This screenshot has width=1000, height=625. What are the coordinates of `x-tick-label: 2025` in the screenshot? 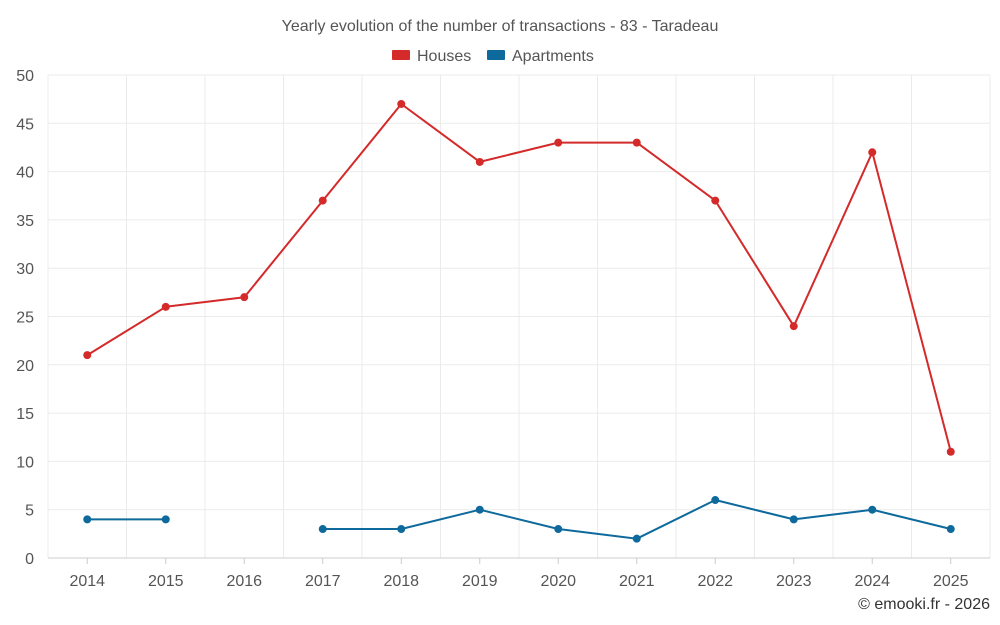 It's located at (951, 581).